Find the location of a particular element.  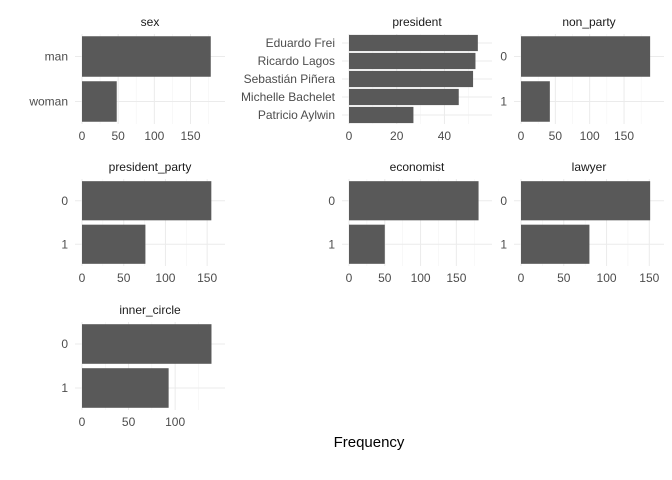

x-axis-title: Frequency is located at coordinates (369, 442).